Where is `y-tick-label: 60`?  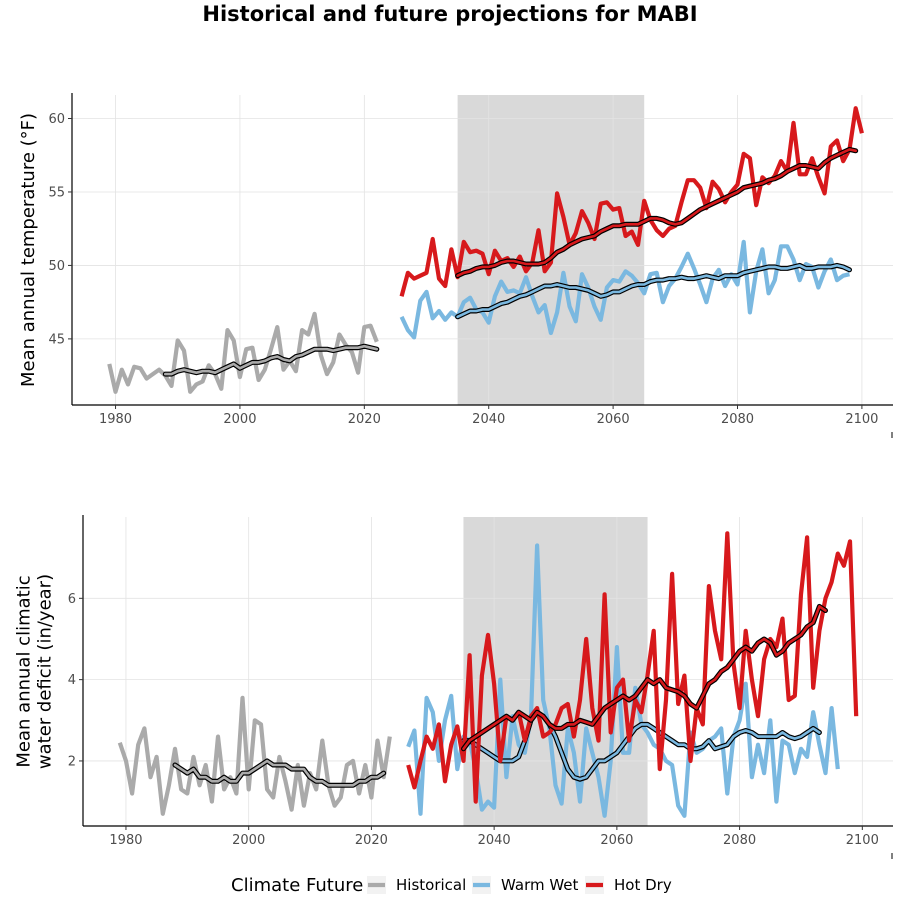 y-tick-label: 60 is located at coordinates (56, 119).